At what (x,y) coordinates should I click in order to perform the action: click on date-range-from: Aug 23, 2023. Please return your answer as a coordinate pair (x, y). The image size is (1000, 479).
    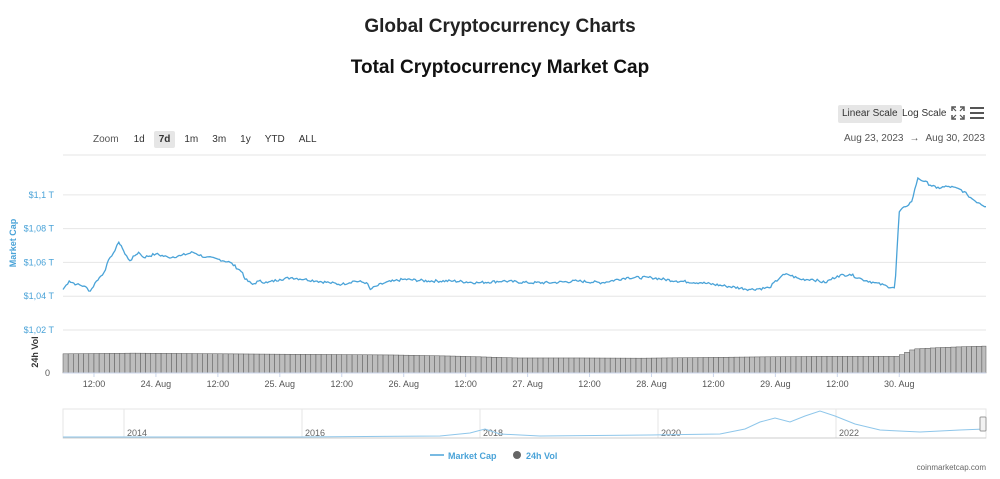
    Looking at the image, I should click on (874, 138).